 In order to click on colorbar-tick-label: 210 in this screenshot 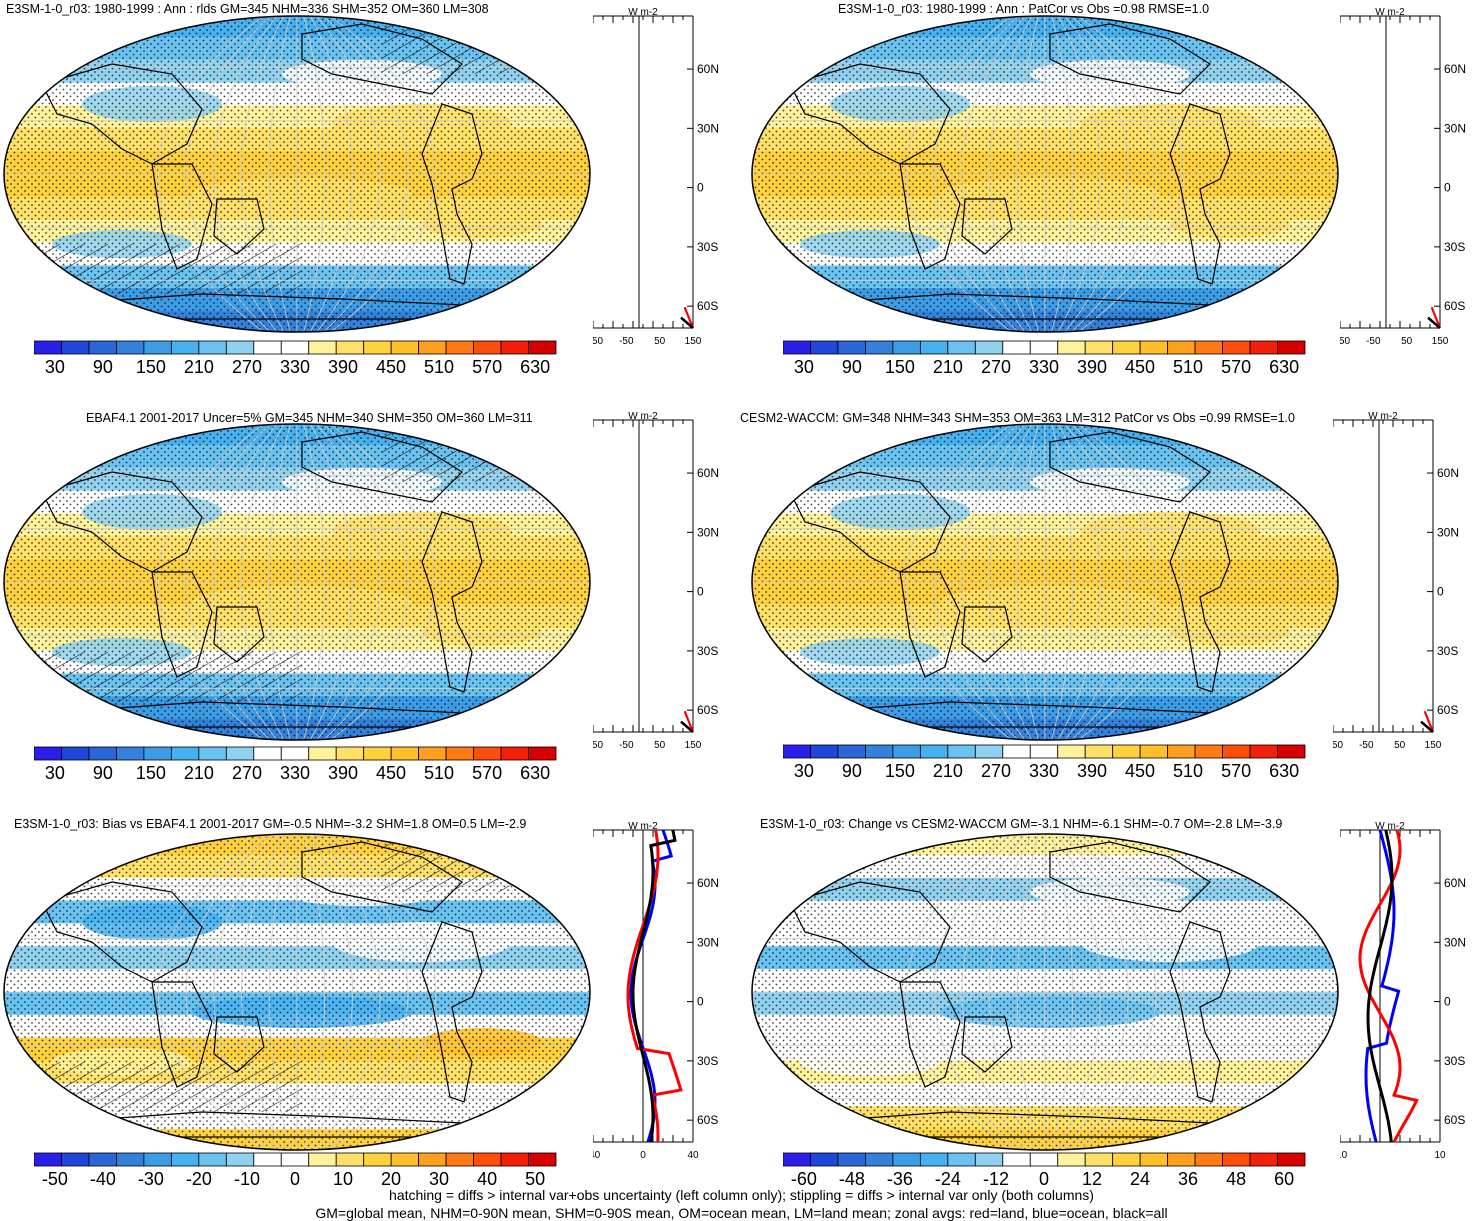, I will do `click(198, 367)`.